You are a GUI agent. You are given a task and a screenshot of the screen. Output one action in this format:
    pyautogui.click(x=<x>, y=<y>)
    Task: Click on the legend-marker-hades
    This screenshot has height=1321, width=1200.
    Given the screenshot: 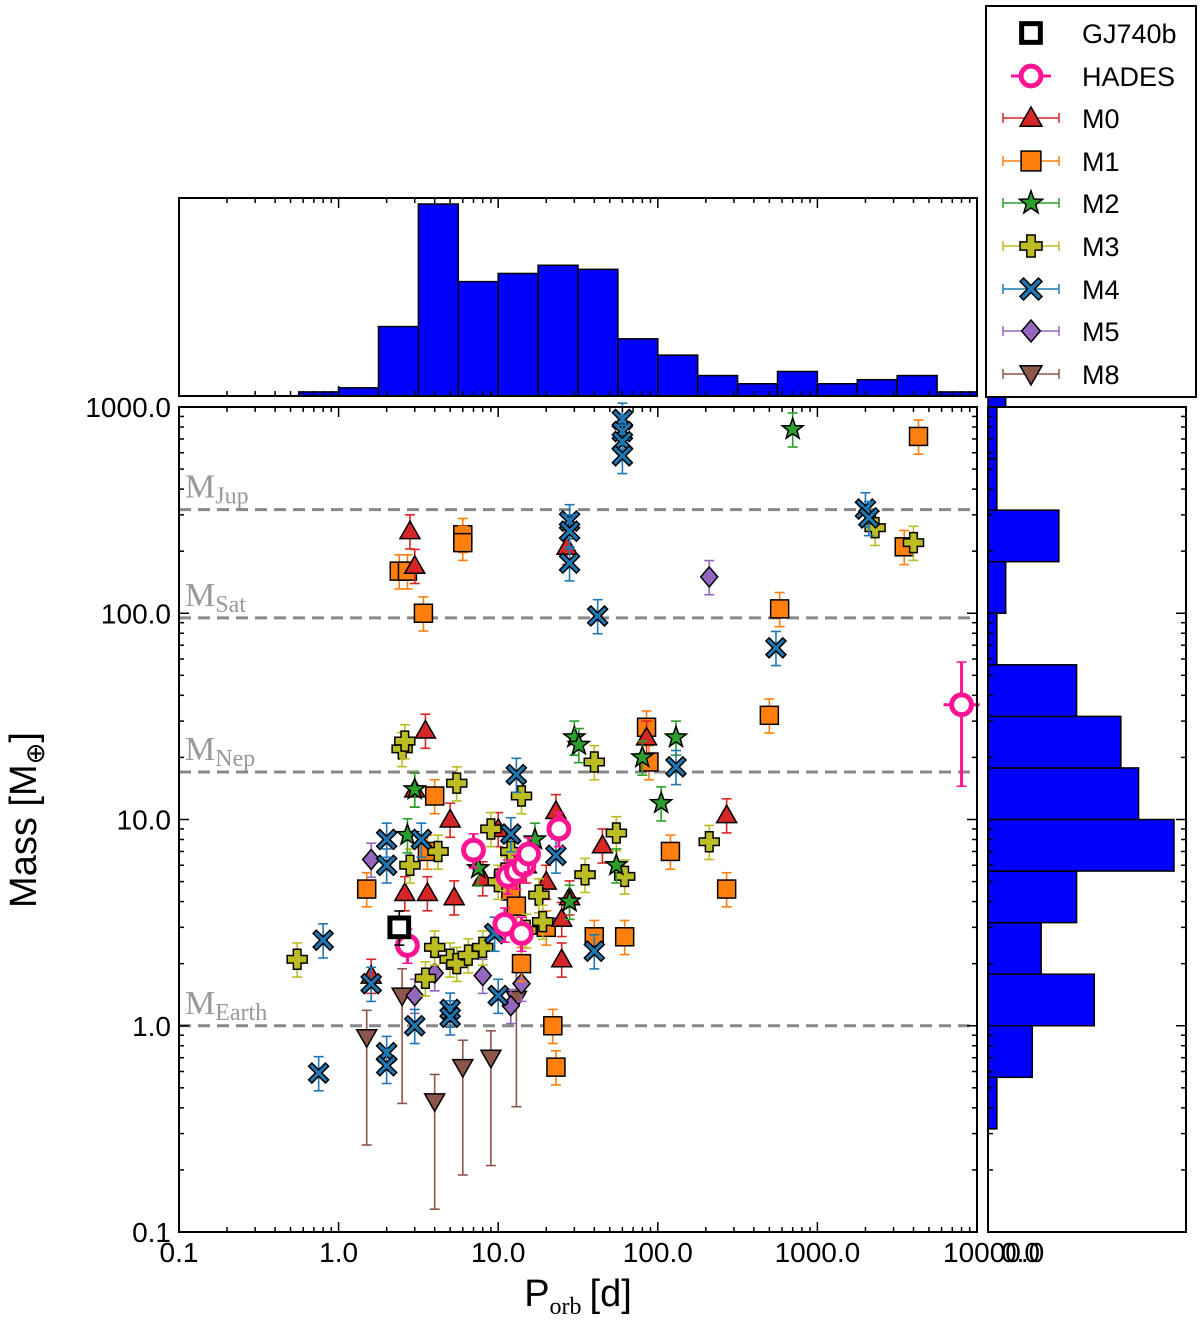 What is the action you would take?
    pyautogui.click(x=1031, y=75)
    